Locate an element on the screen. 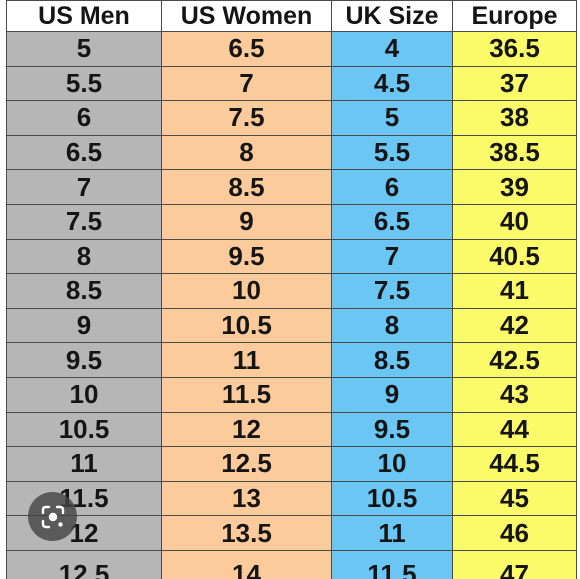  cell-us-women: 11 is located at coordinates (246, 360).